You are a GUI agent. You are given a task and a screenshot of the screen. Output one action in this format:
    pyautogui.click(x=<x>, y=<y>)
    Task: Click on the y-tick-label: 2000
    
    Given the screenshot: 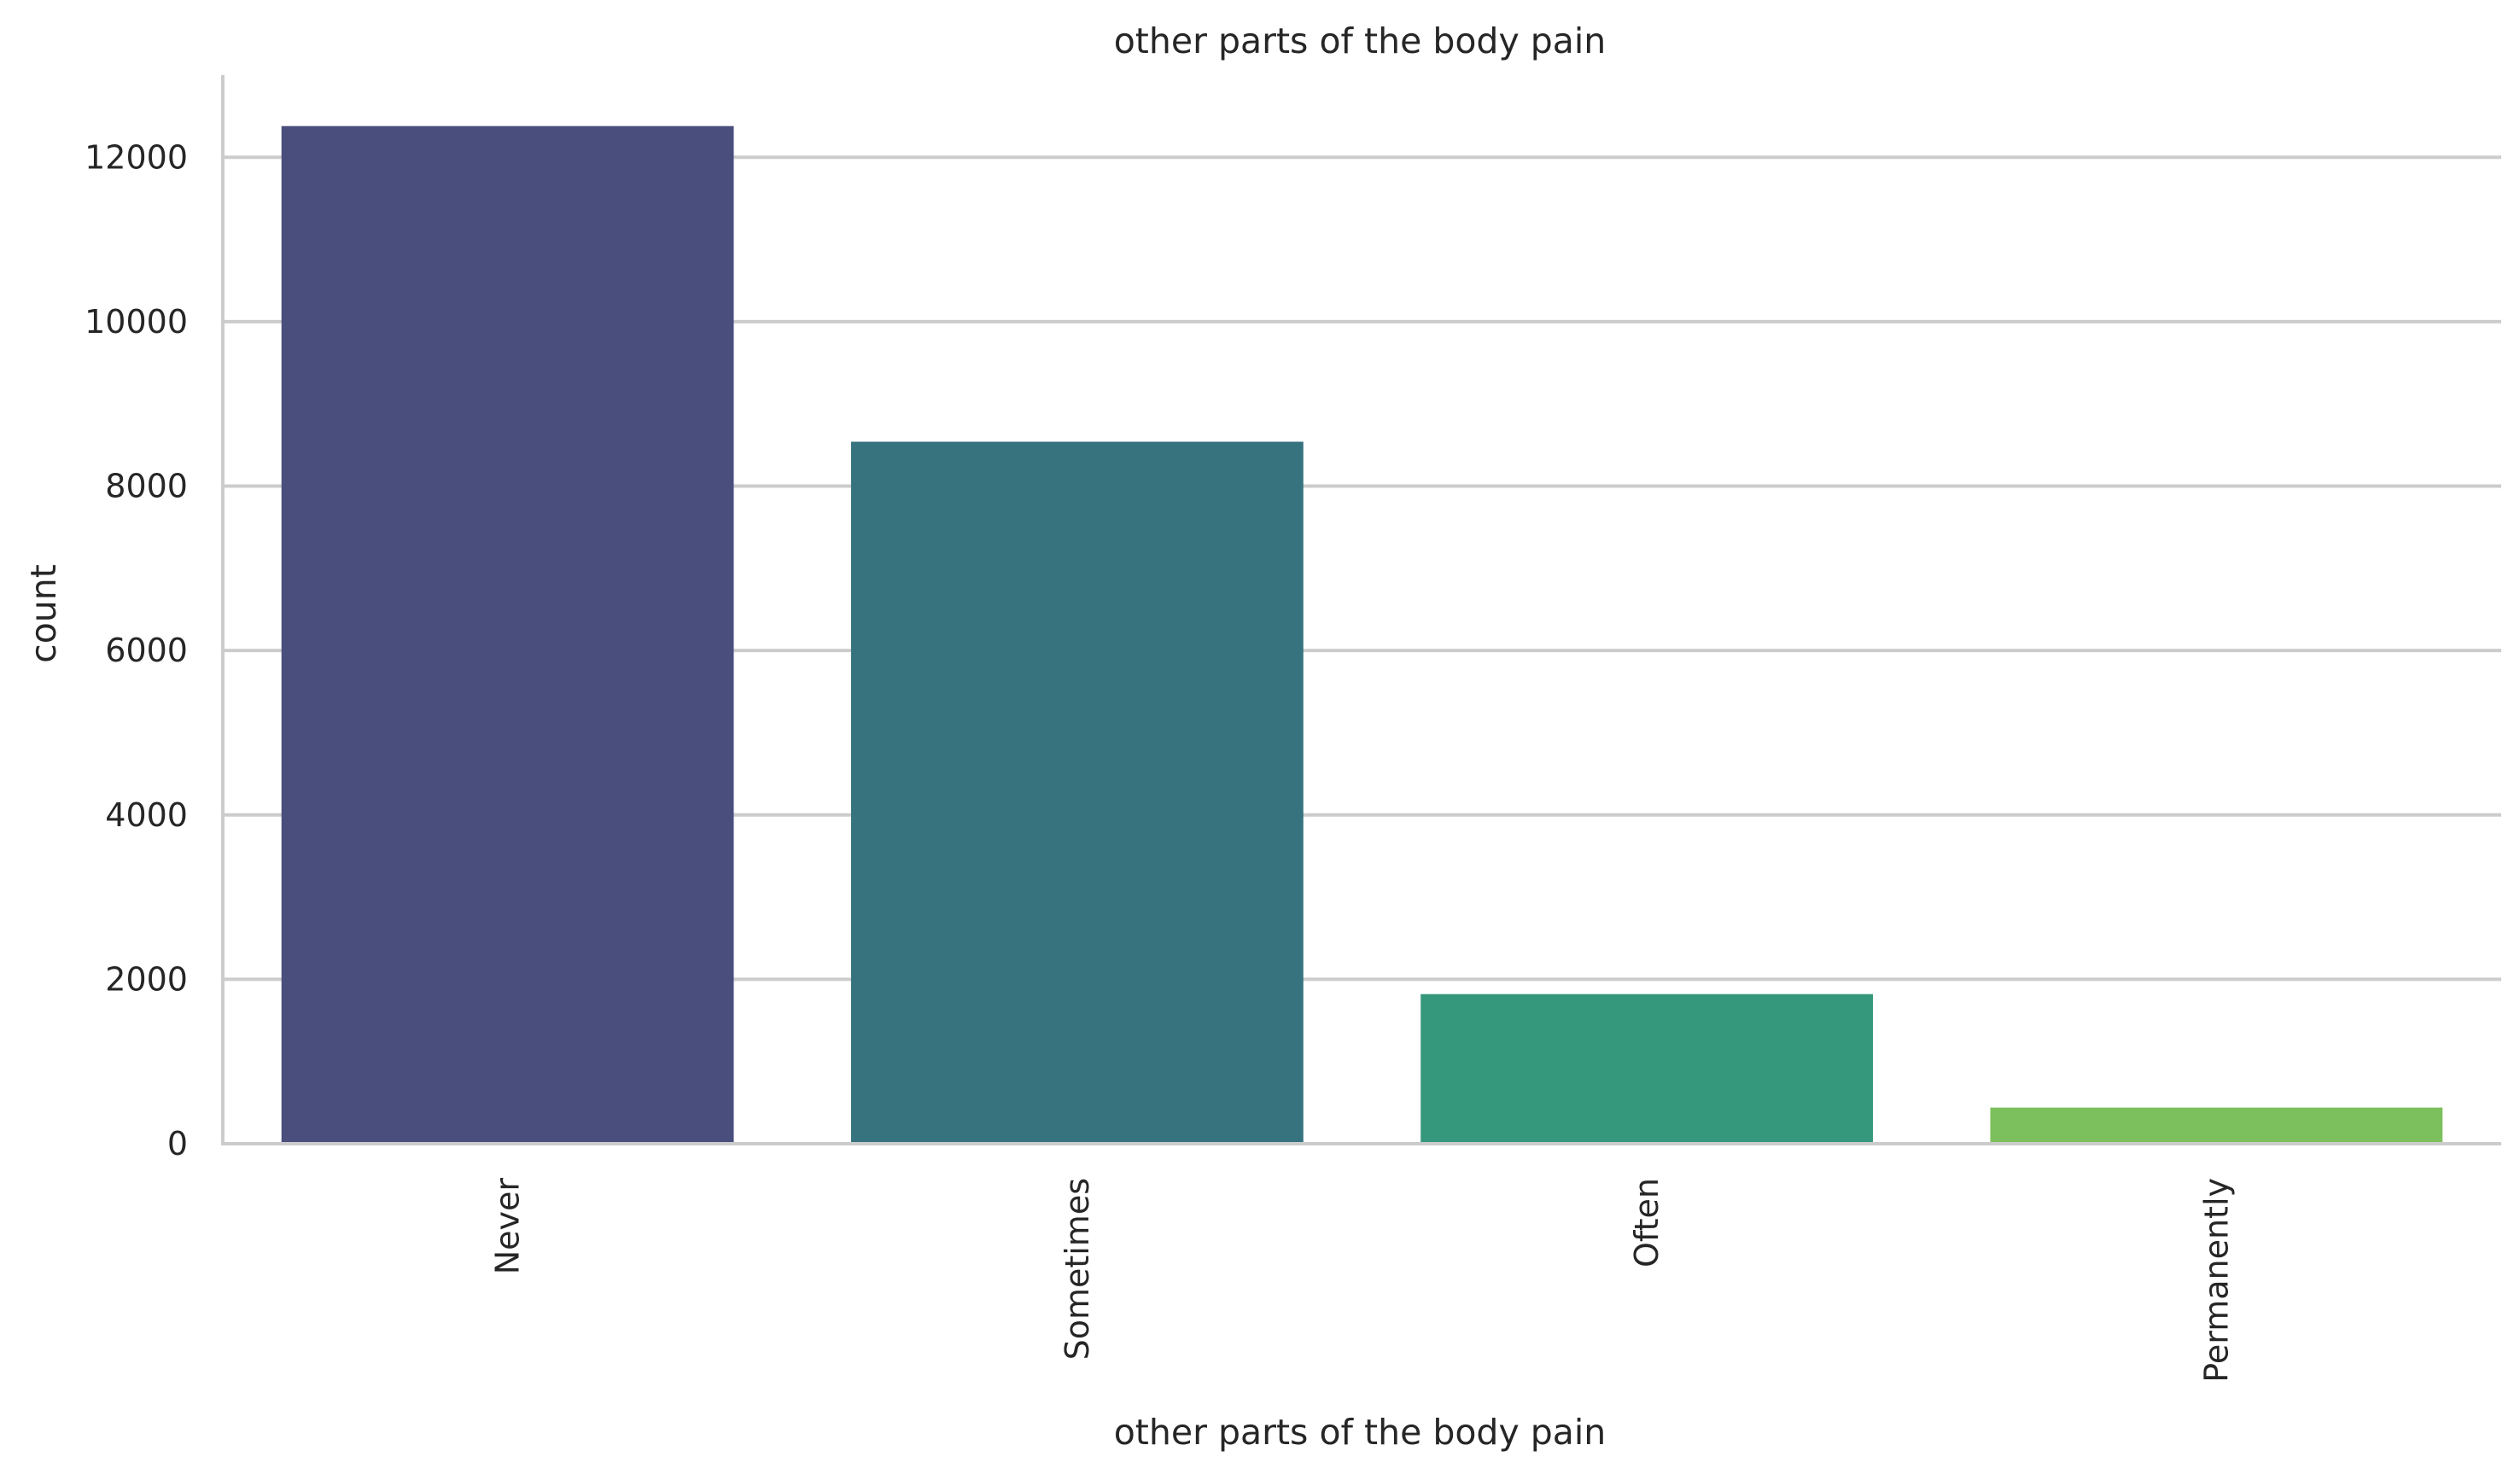 What is the action you would take?
    pyautogui.click(x=146, y=979)
    